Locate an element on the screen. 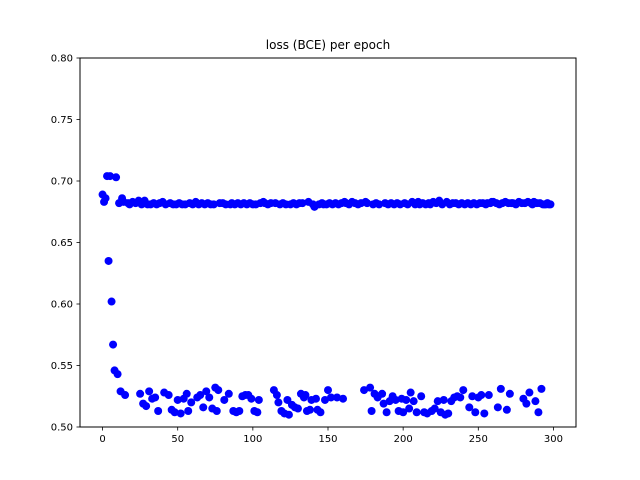 The image size is (640, 480). y-tick-label: 0.55 is located at coordinates (62, 366).